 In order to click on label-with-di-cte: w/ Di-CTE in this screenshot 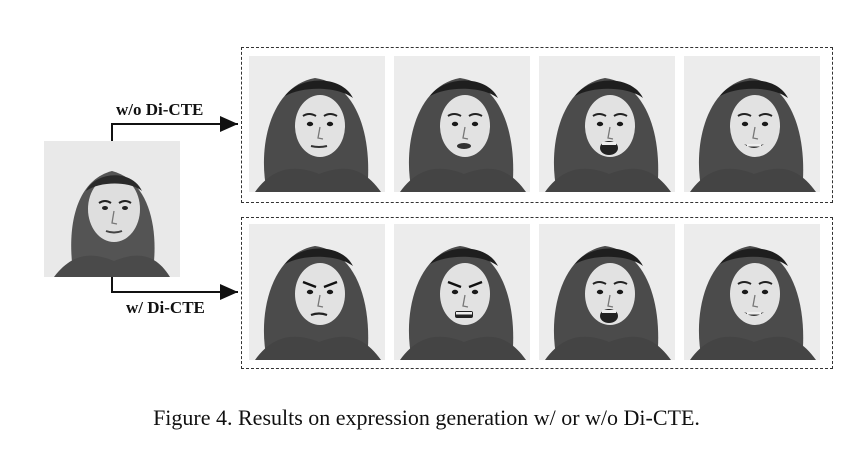, I will do `click(165, 307)`.